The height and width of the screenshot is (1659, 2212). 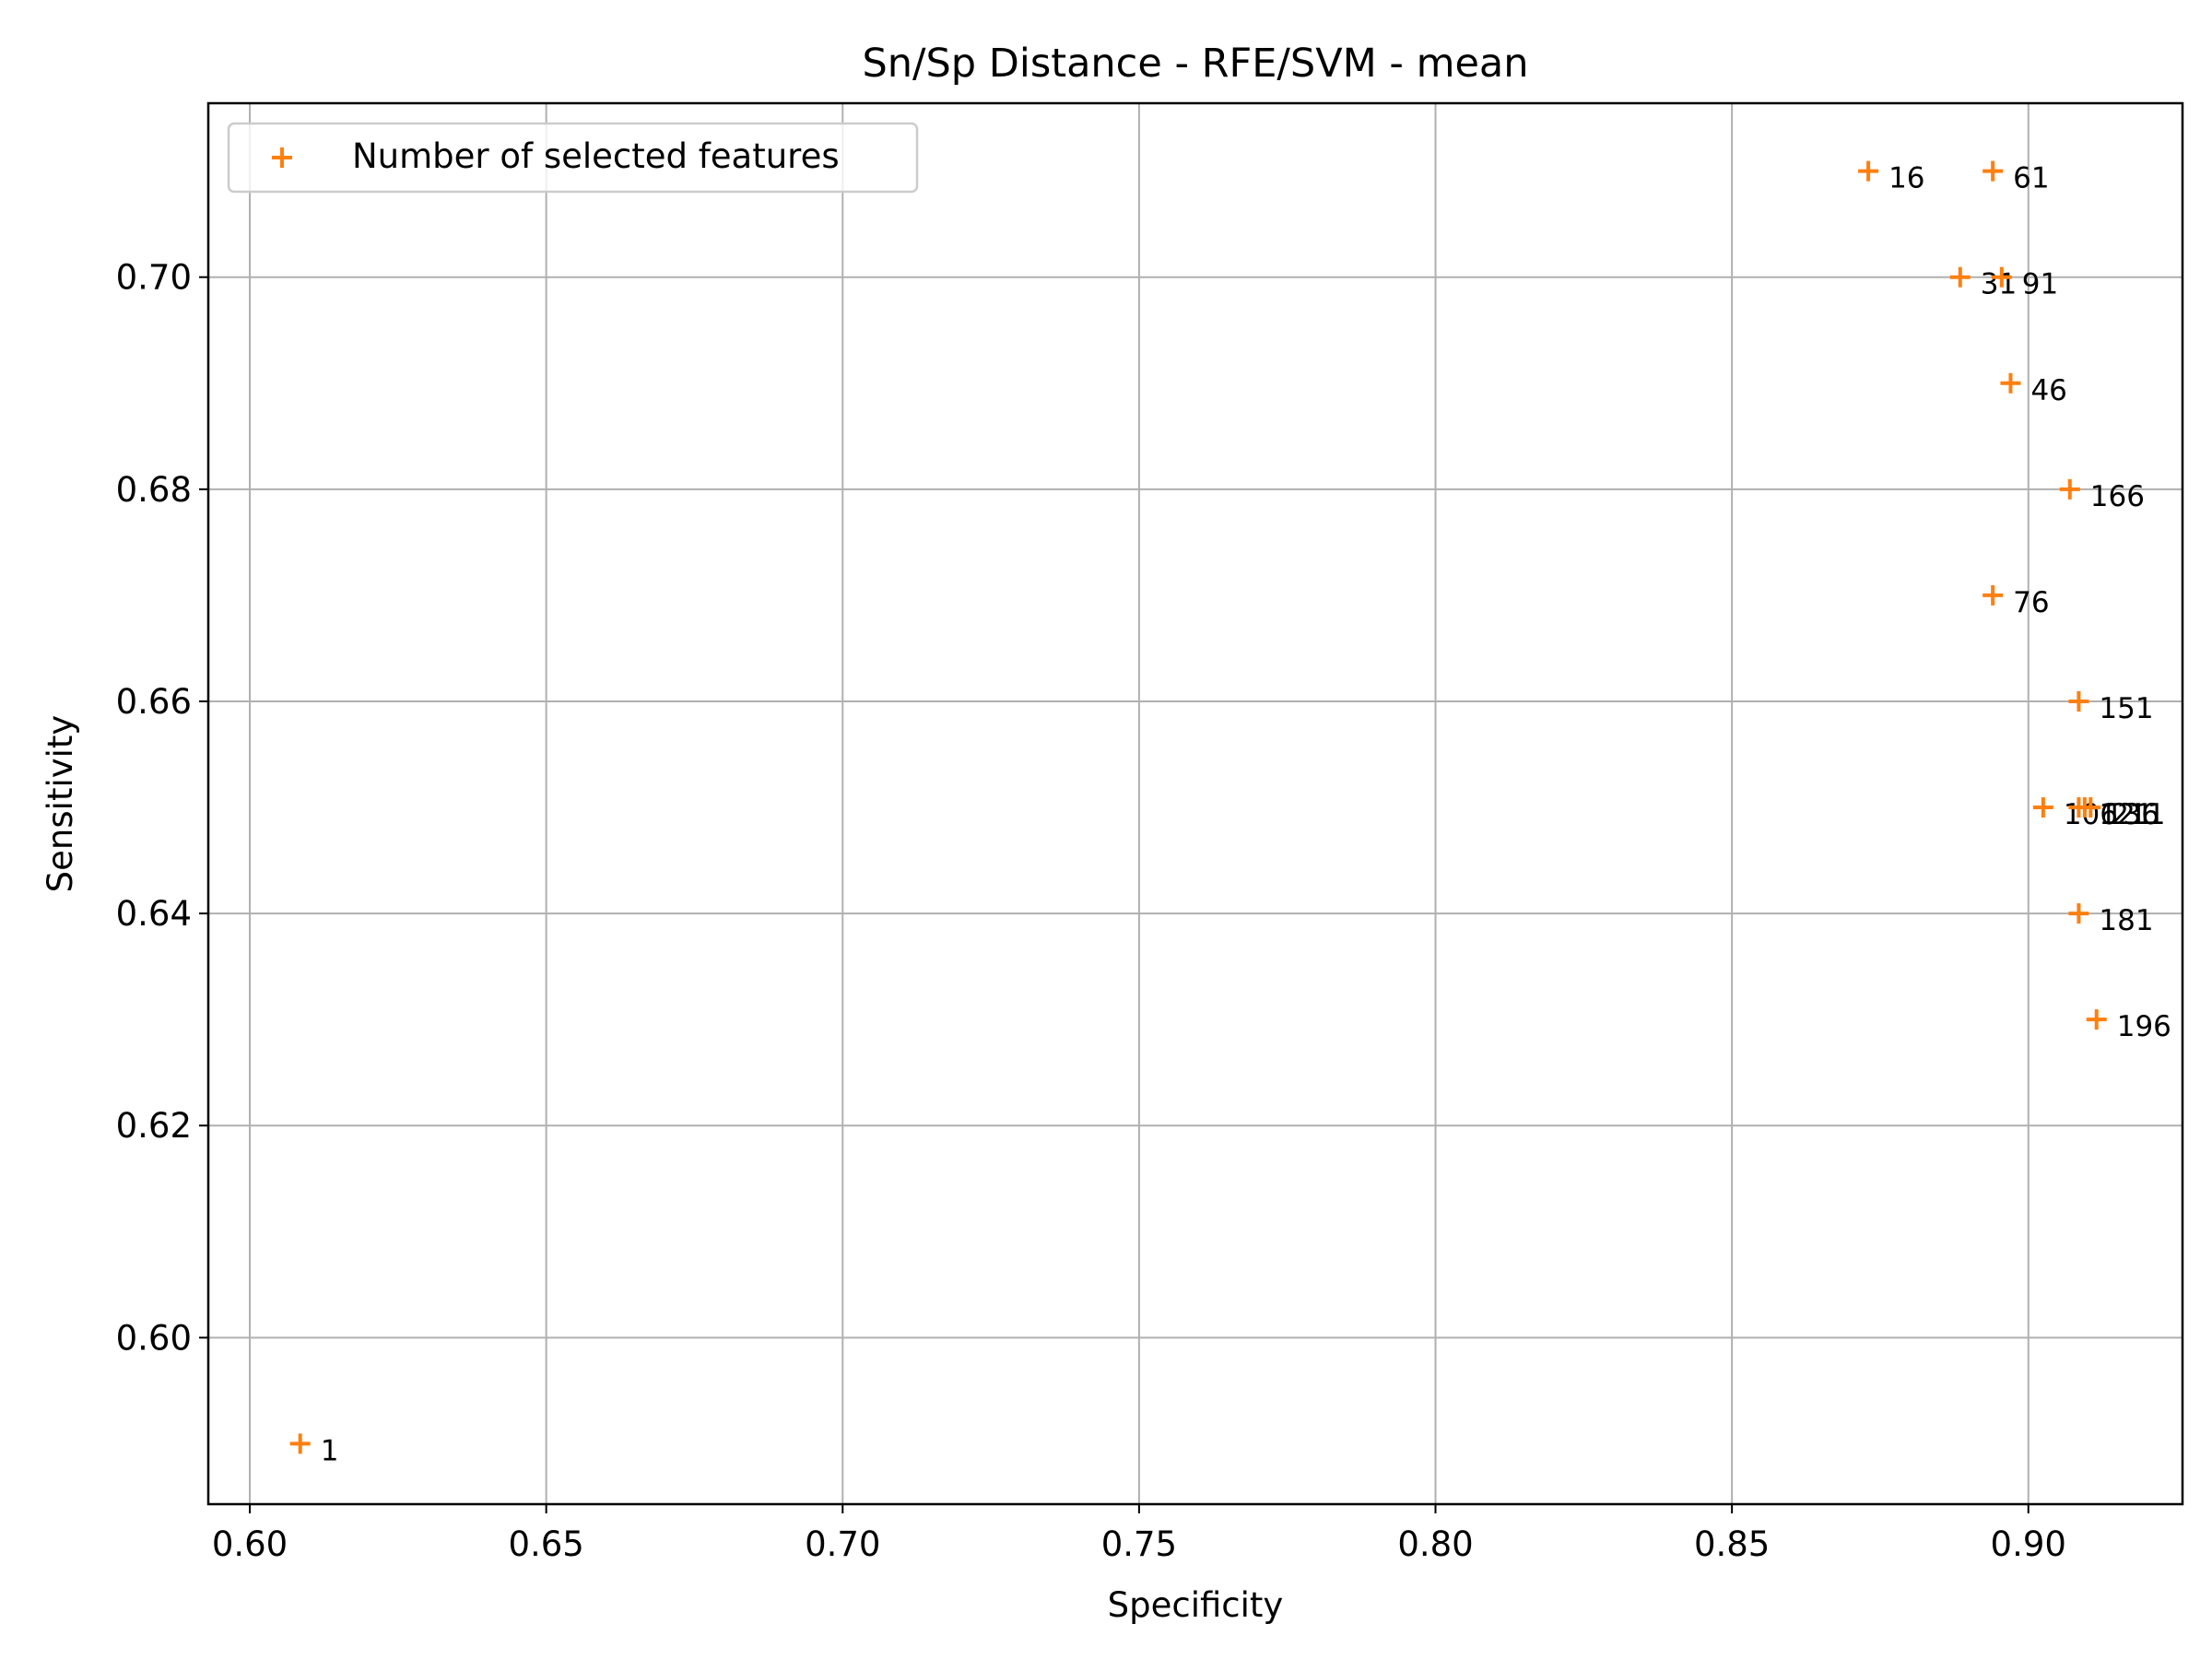 I want to click on point-label: 136, so click(x=2132, y=814).